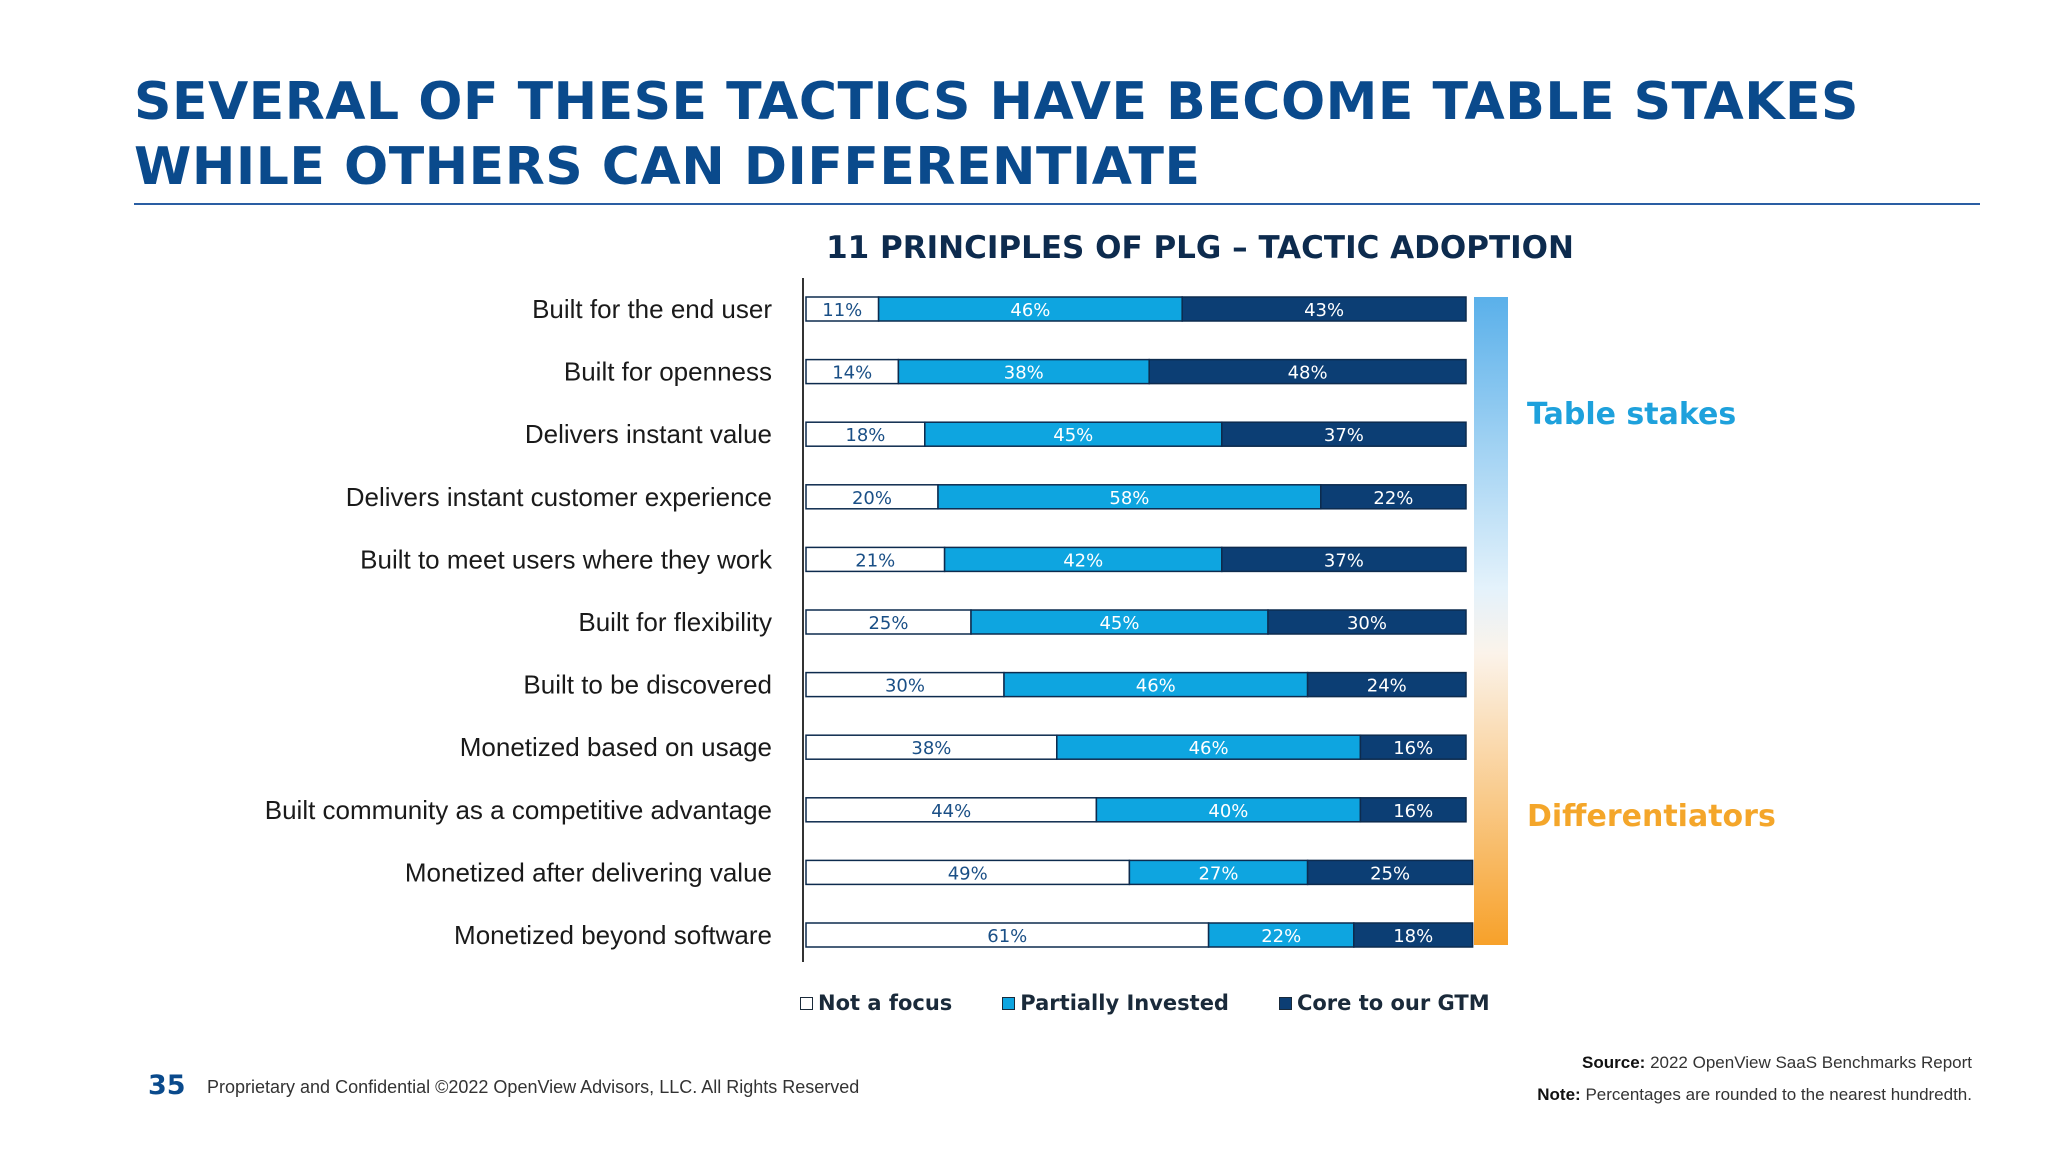  Describe the element at coordinates (1124, 1003) in the screenshot. I see `legend-label-partially-invested: Partially Invested` at that location.